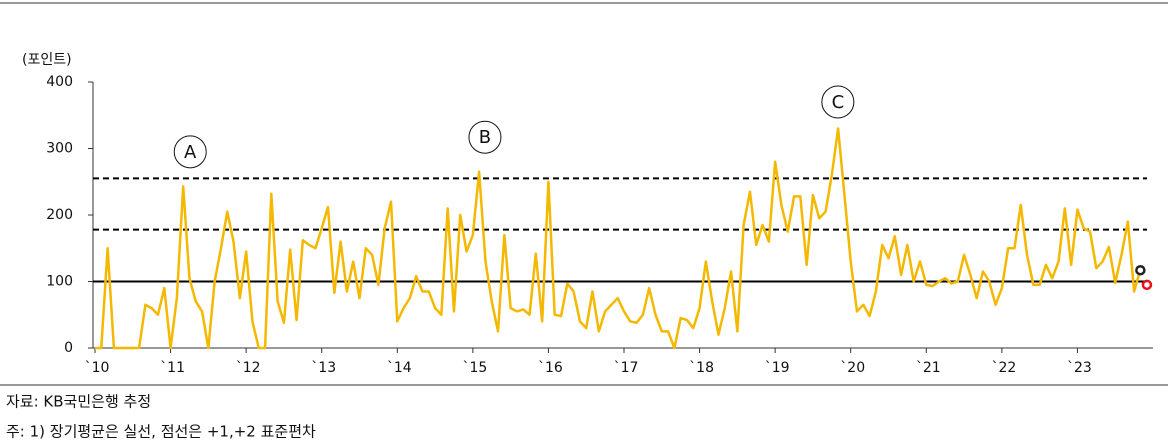 This screenshot has height=448, width=1168. What do you see at coordinates (59, 149) in the screenshot?
I see `y-tick-label: 300` at bounding box center [59, 149].